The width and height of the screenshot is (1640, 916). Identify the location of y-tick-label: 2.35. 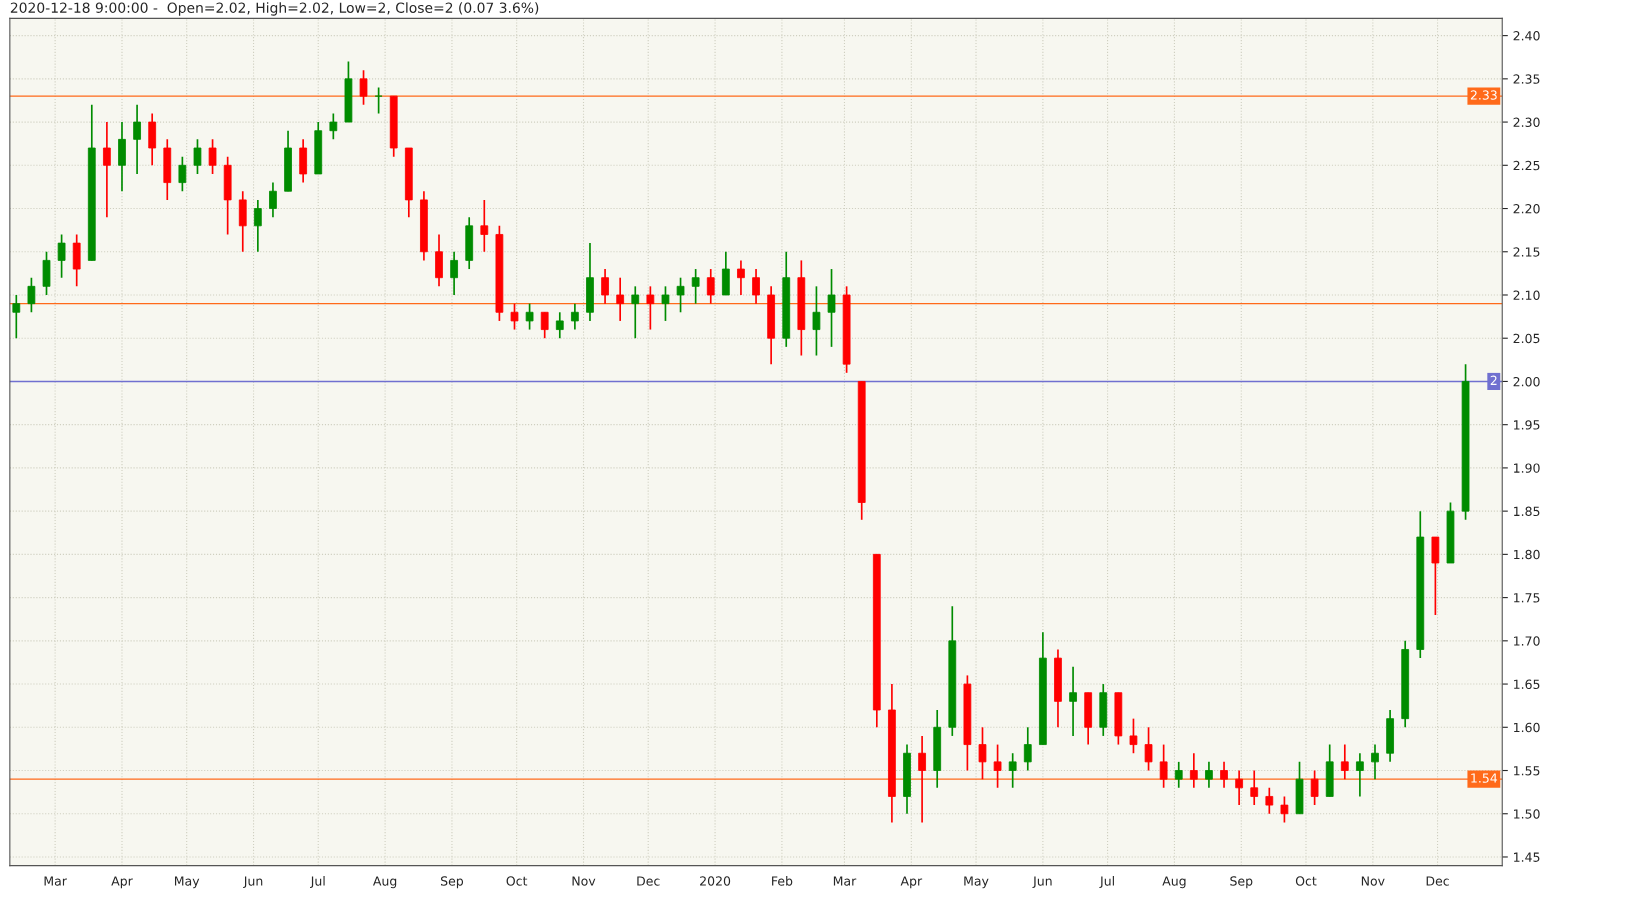
(1526, 79).